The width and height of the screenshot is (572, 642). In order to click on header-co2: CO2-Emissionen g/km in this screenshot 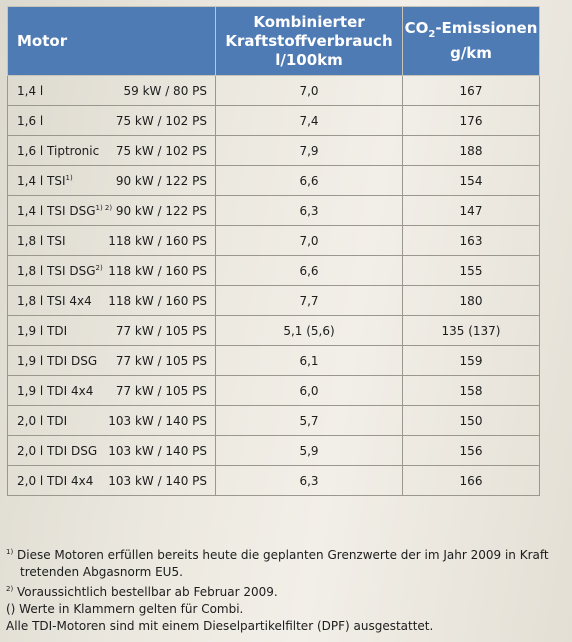, I will do `click(471, 41)`.